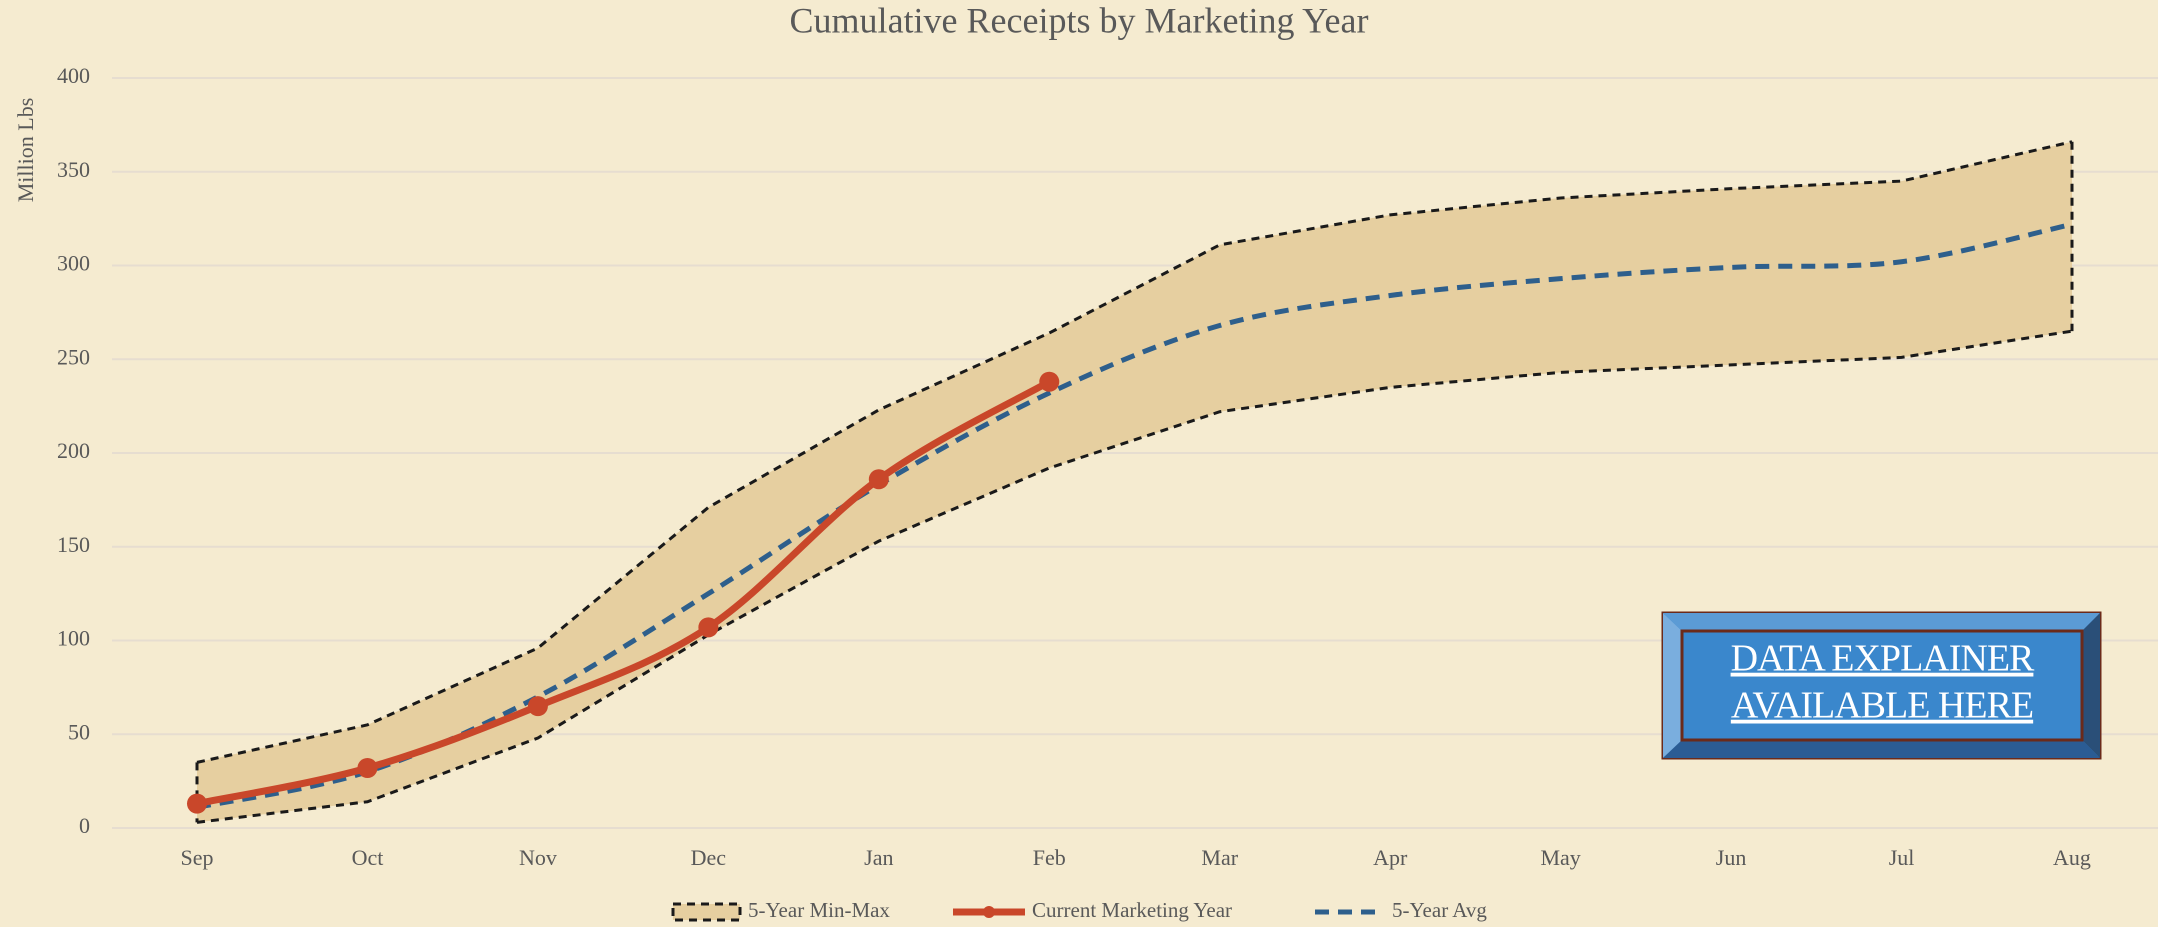  I want to click on button-text: DATA EXPLAINER, so click(1883, 659).